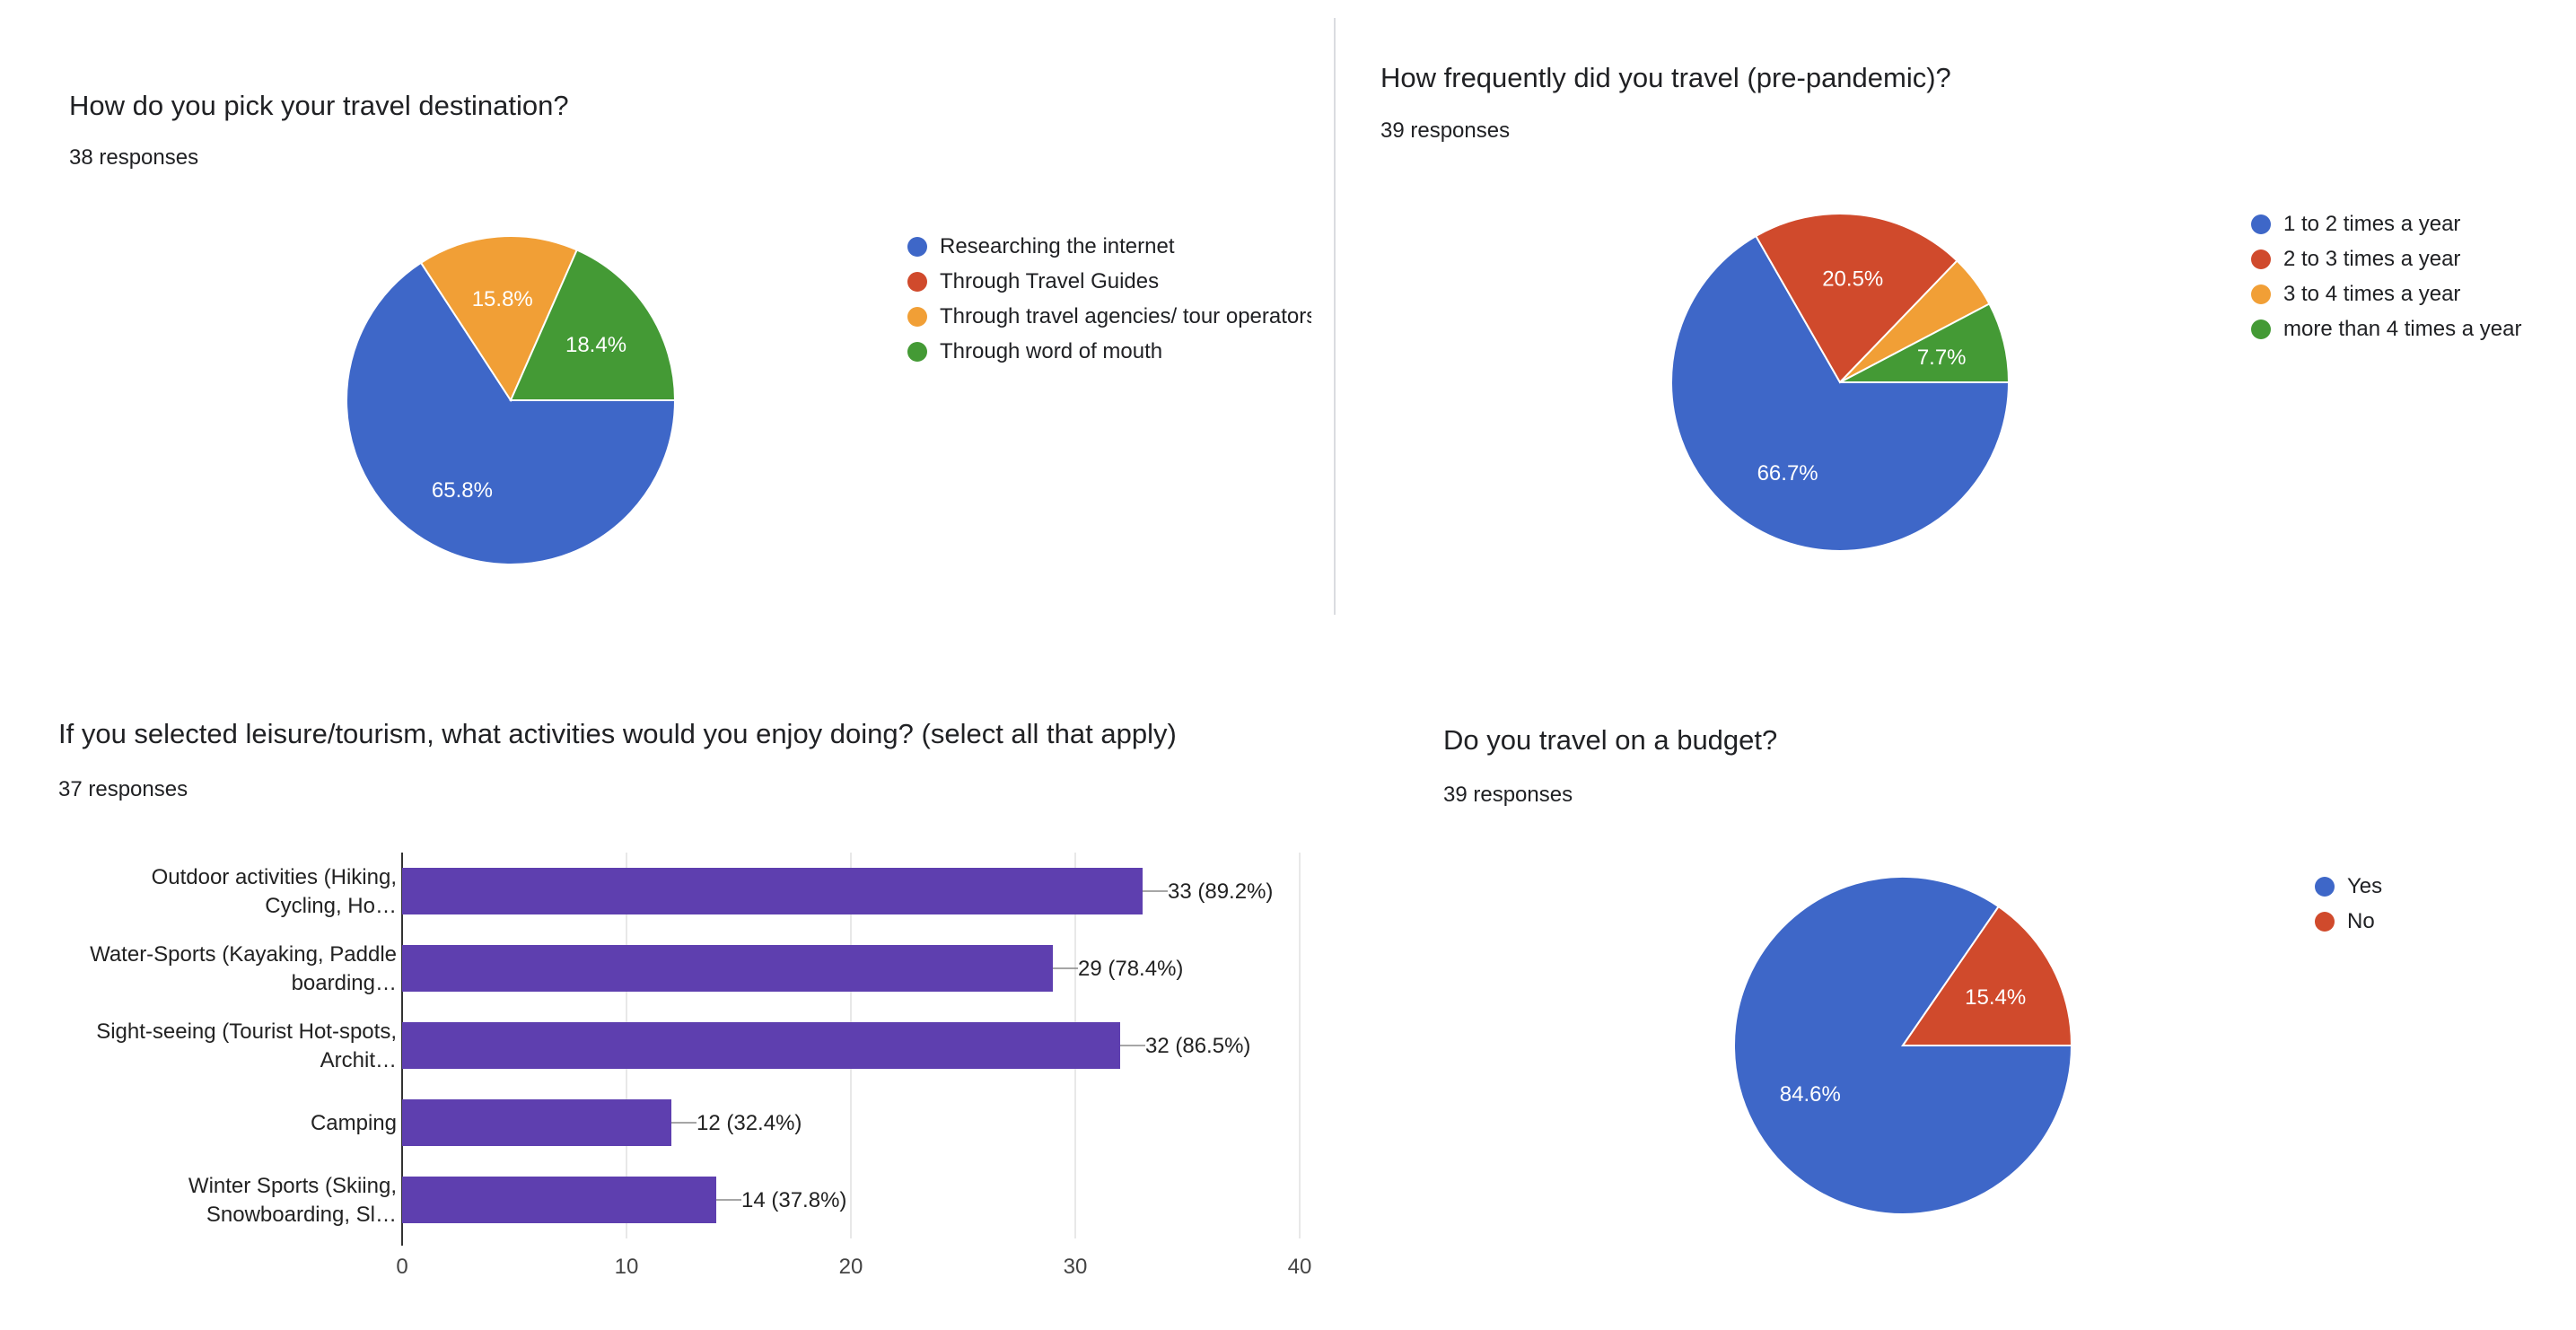  I want to click on chart-title: How do you pick your travel destination?, so click(319, 106).